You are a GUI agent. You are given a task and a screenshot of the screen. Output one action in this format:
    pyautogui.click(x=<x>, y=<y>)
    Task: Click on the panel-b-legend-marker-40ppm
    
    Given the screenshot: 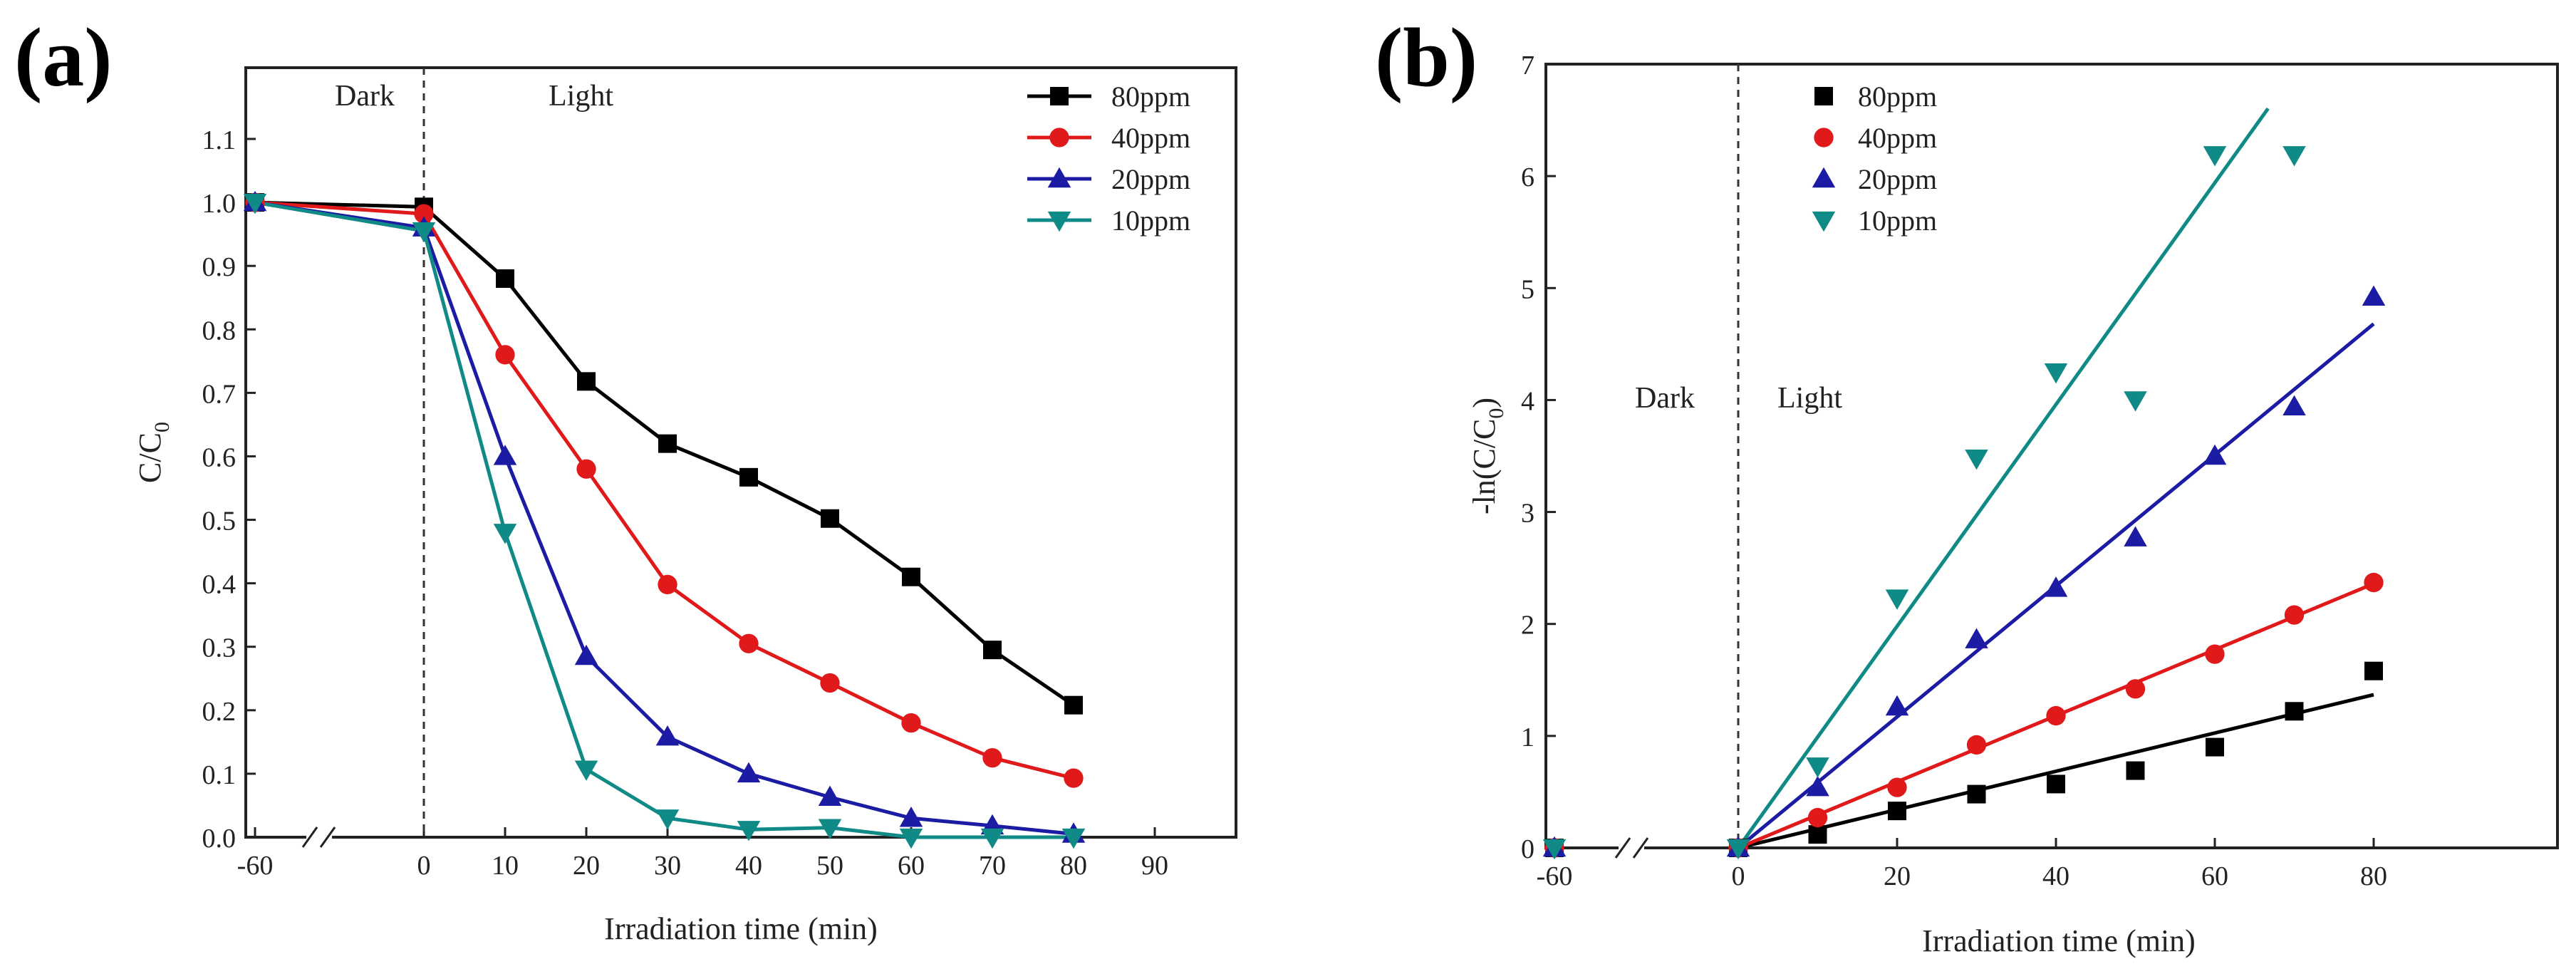 What is the action you would take?
    pyautogui.click(x=1824, y=137)
    